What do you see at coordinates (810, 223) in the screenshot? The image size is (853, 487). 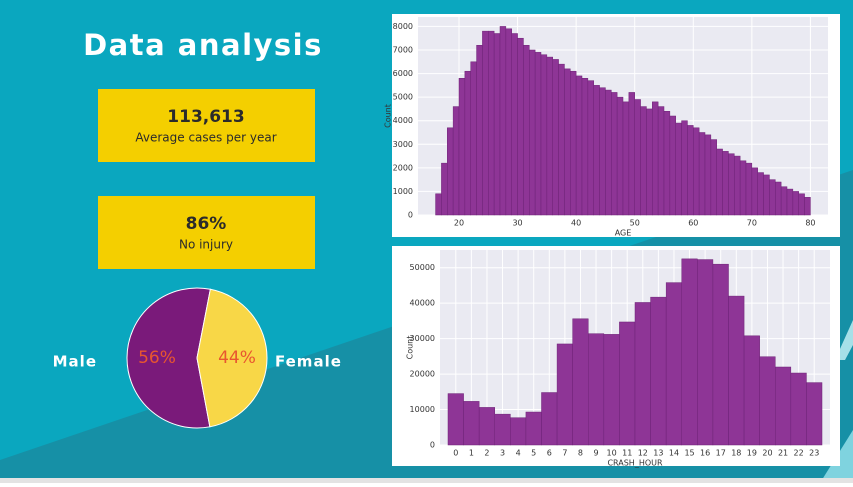 I see `x-tick-label: 80` at bounding box center [810, 223].